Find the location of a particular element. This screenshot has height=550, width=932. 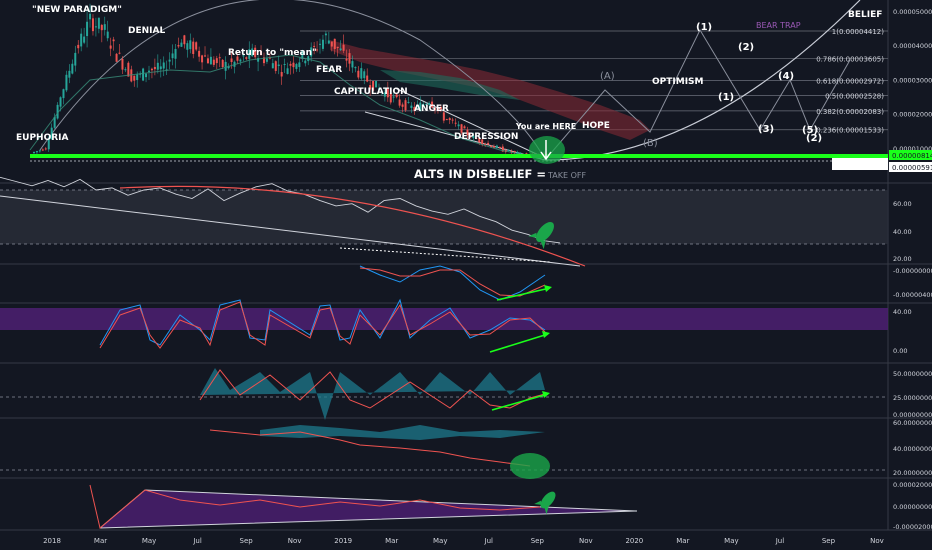

macd-arrow-head-icon is located at coordinates (548, 288).